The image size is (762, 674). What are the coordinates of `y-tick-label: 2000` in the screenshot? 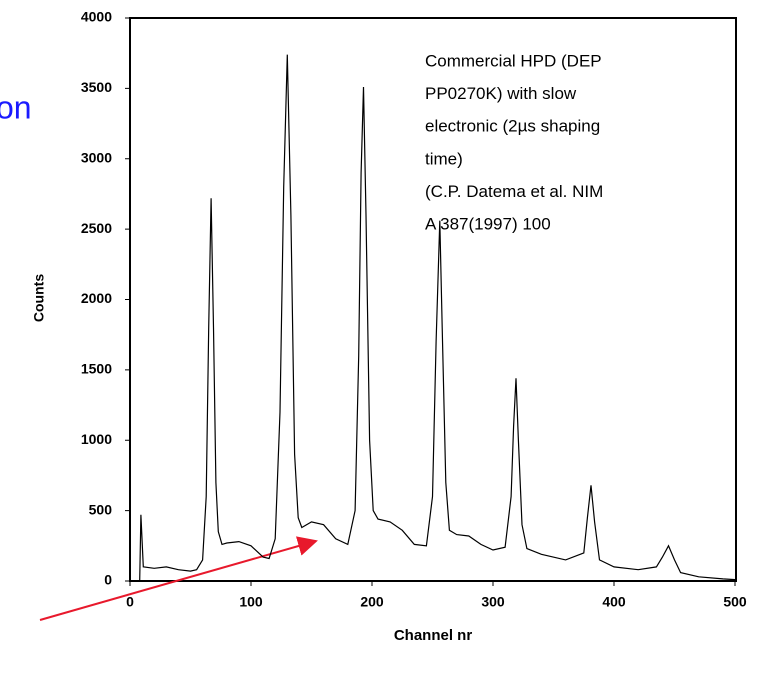 It's located at (96, 298).